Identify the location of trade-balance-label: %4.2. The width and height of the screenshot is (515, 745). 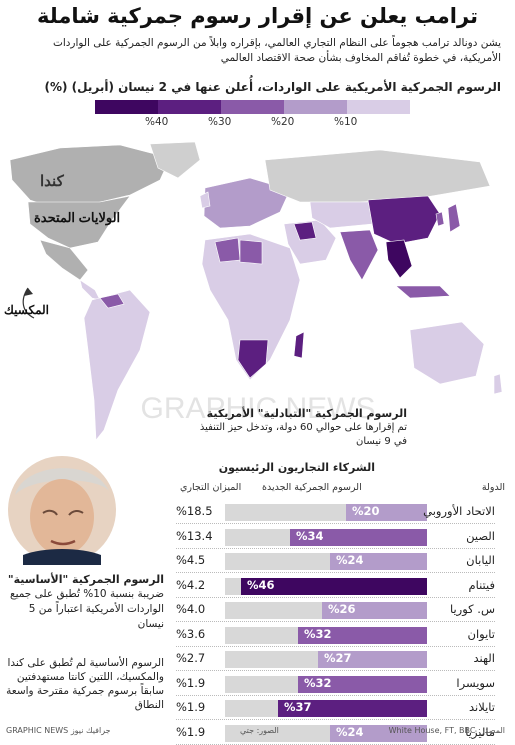
(191, 584).